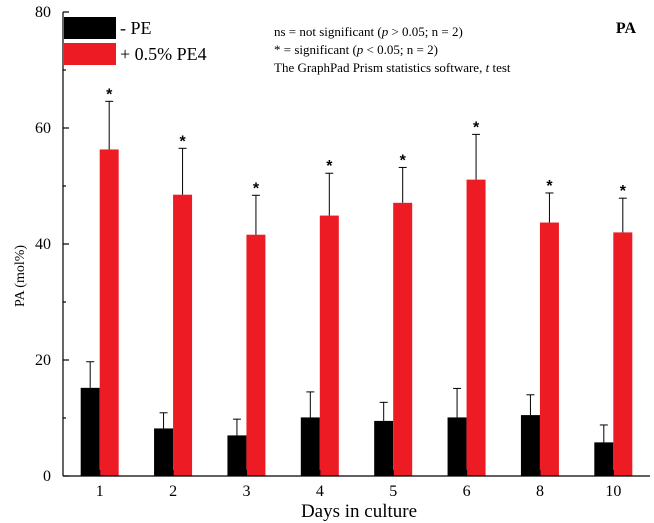  I want to click on note-fragment: * = significant (, so click(315, 49).